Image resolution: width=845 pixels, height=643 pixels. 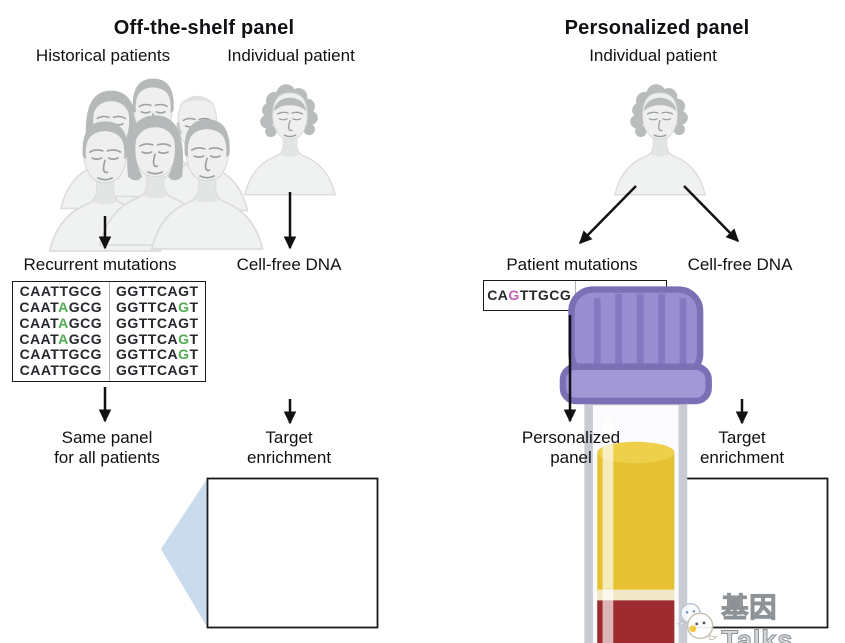 I want to click on individual-patient-illustration-right, so click(x=660, y=139).